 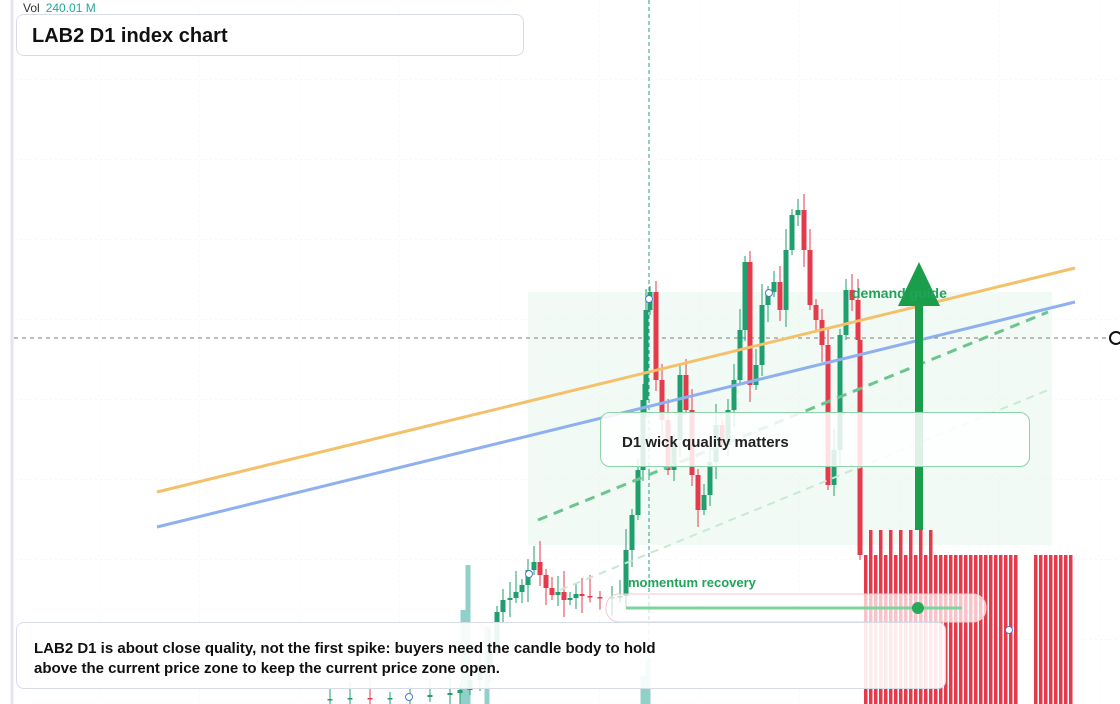 I want to click on volume-label: Vol, so click(x=31, y=8).